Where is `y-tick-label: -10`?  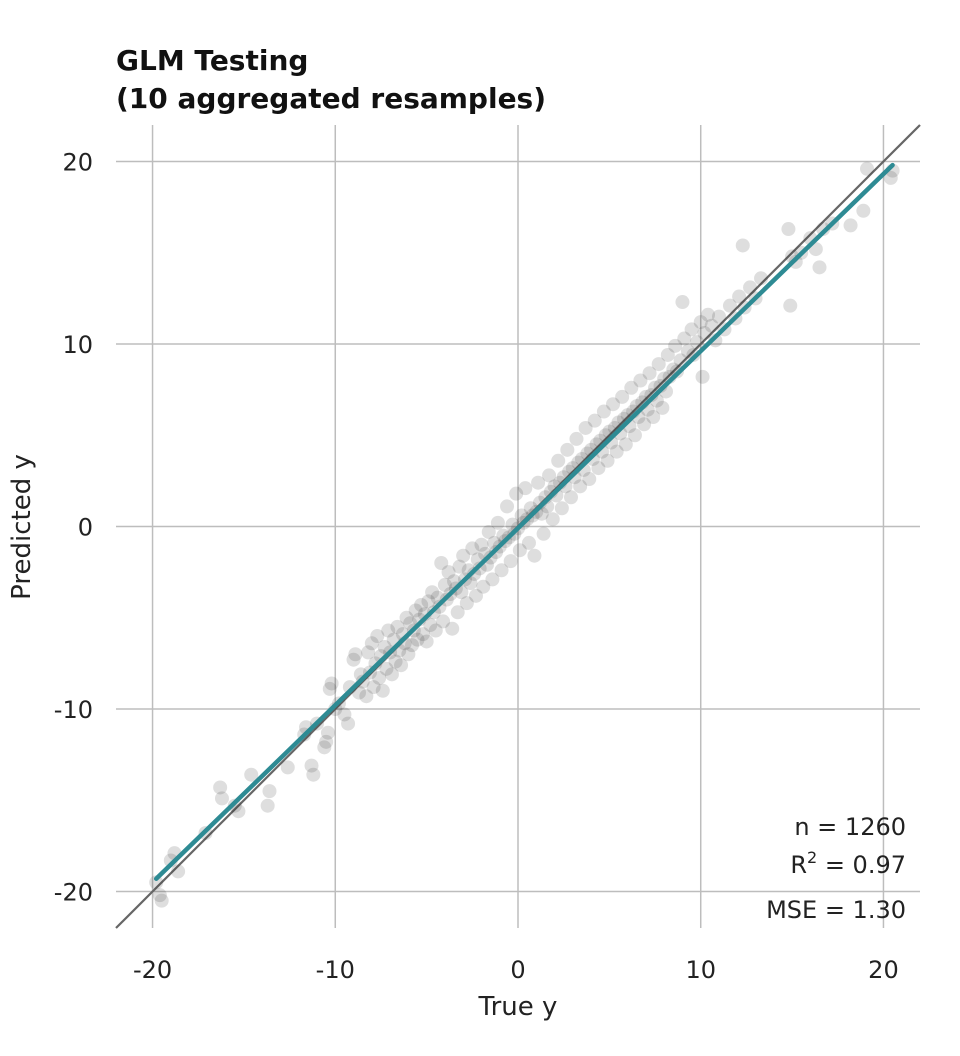 y-tick-label: -10 is located at coordinates (73, 710).